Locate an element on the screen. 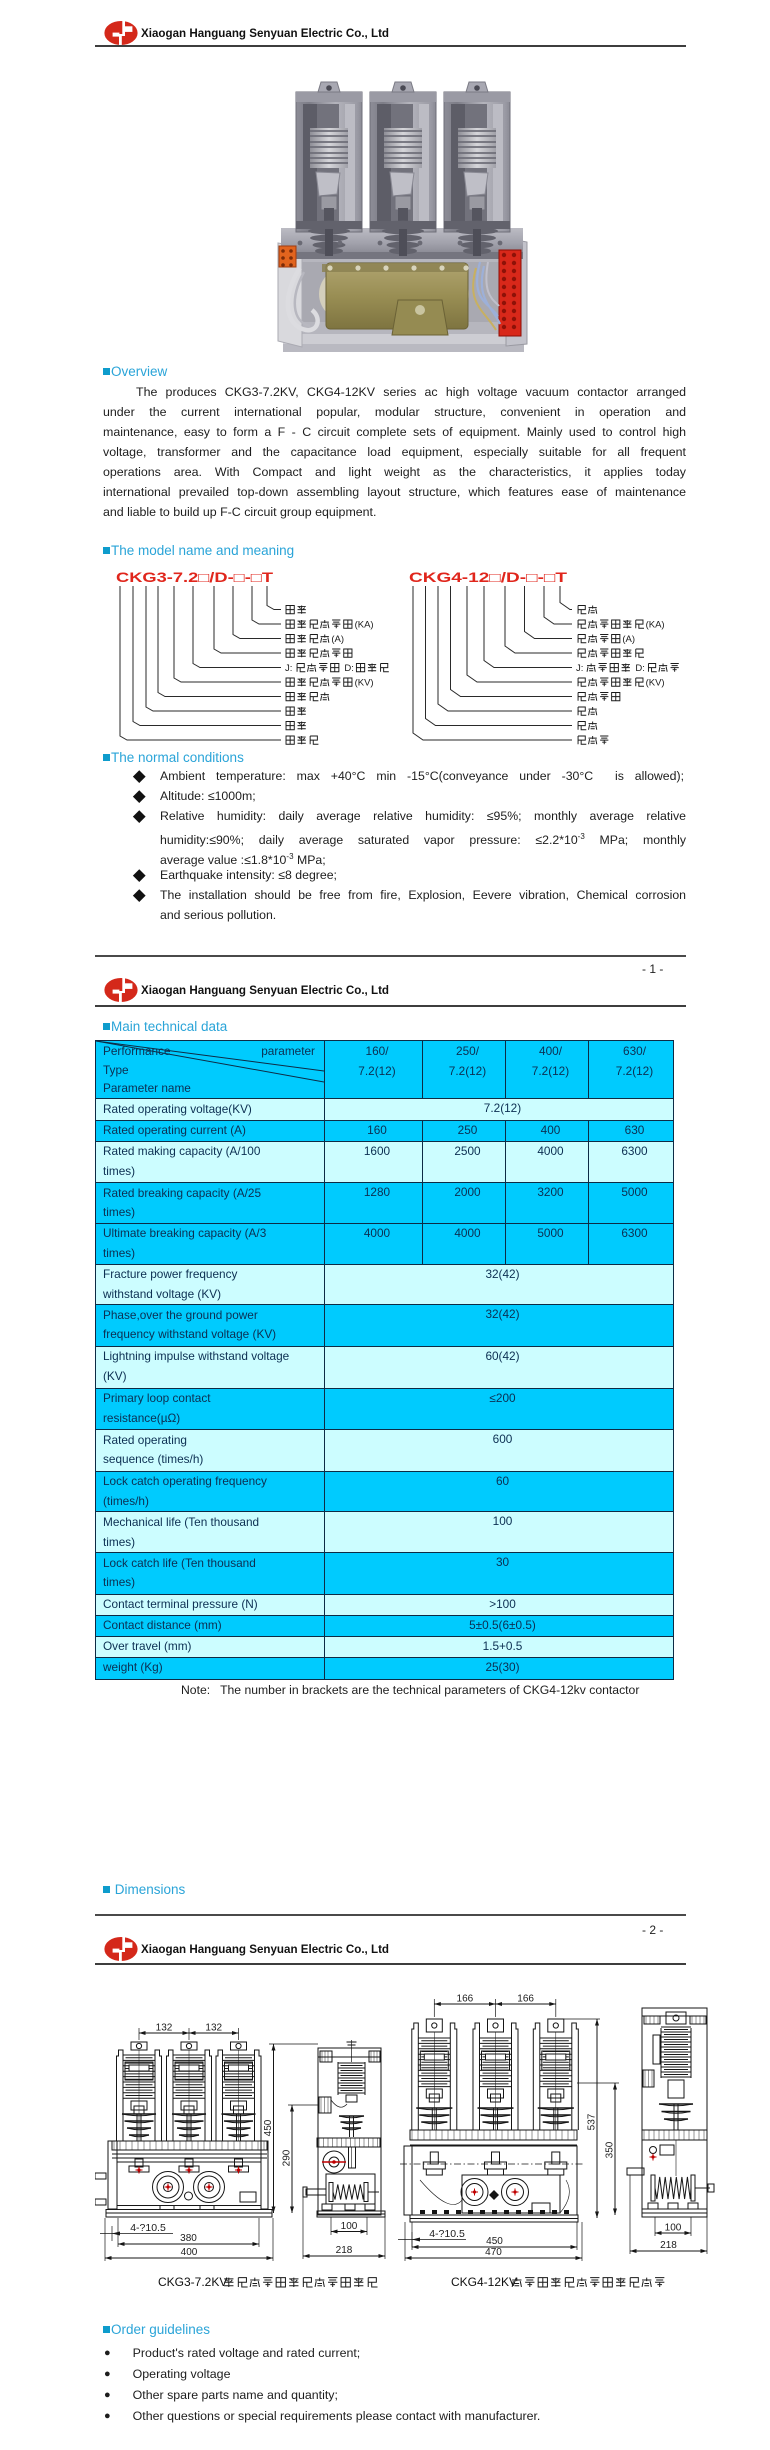 The width and height of the screenshot is (770, 2450). svg-text: CKG3-7.2KV is located at coordinates (192, 2282).